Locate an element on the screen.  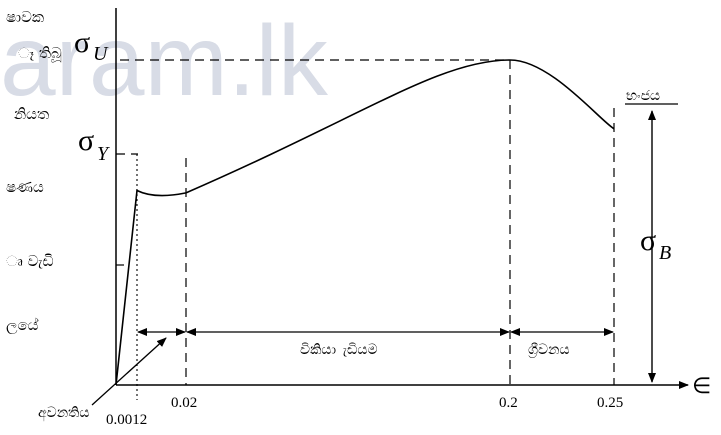
side-text-column: ෂාවක ෑ තිබූ නියත ෂණය ෘ වැඩි ලයේ is located at coordinates (34, 171).